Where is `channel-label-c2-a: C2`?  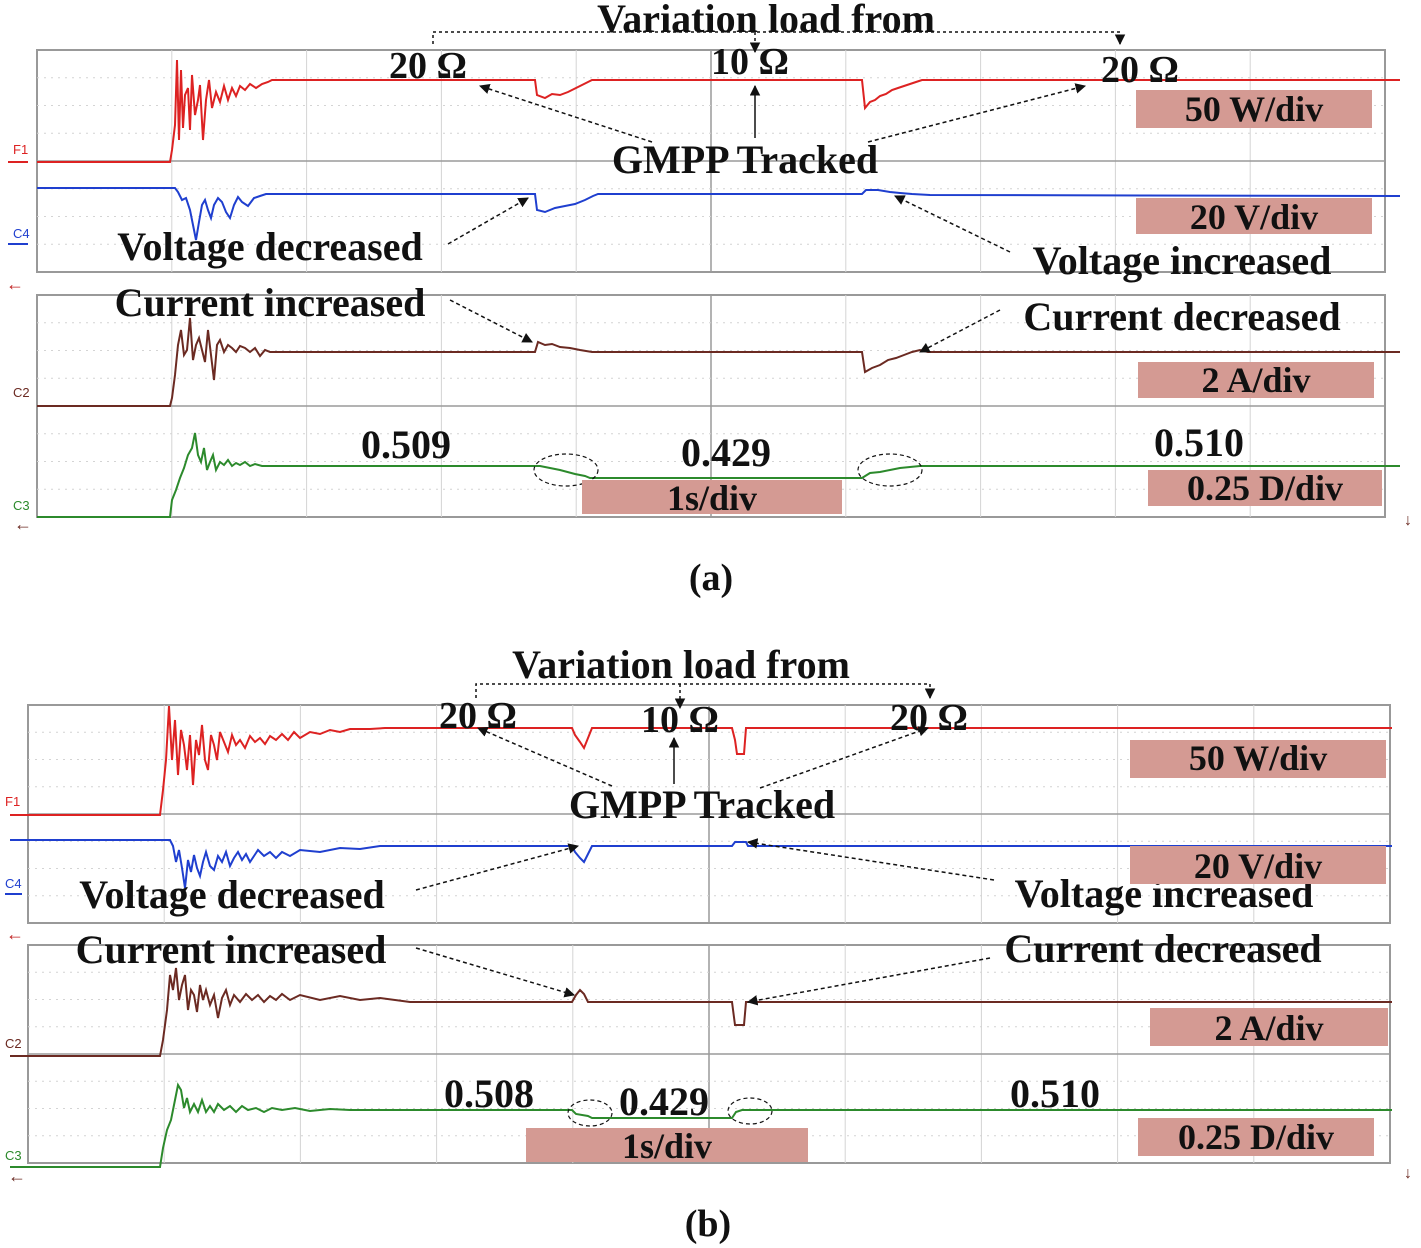 channel-label-c2-a: C2 is located at coordinates (21, 392).